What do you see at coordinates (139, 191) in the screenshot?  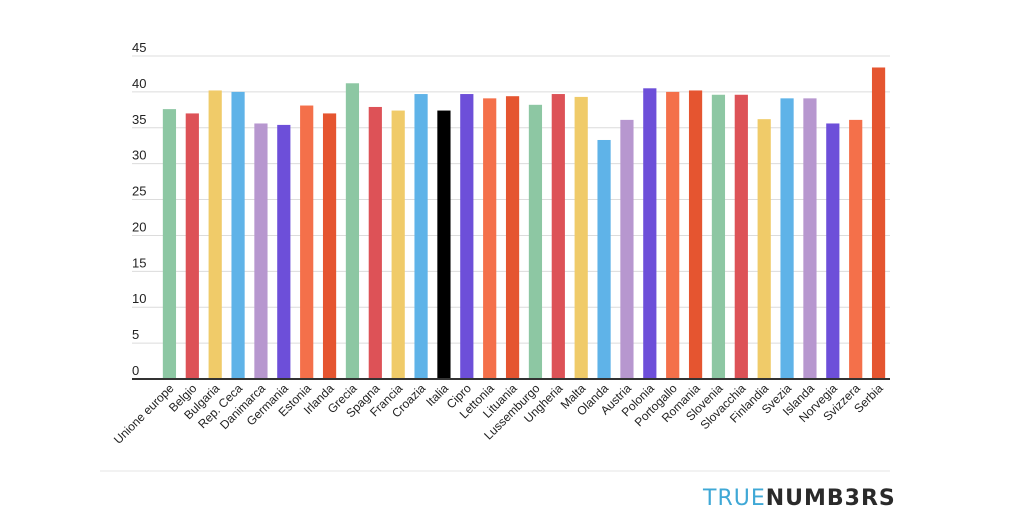 I see `y-tick-label: 25` at bounding box center [139, 191].